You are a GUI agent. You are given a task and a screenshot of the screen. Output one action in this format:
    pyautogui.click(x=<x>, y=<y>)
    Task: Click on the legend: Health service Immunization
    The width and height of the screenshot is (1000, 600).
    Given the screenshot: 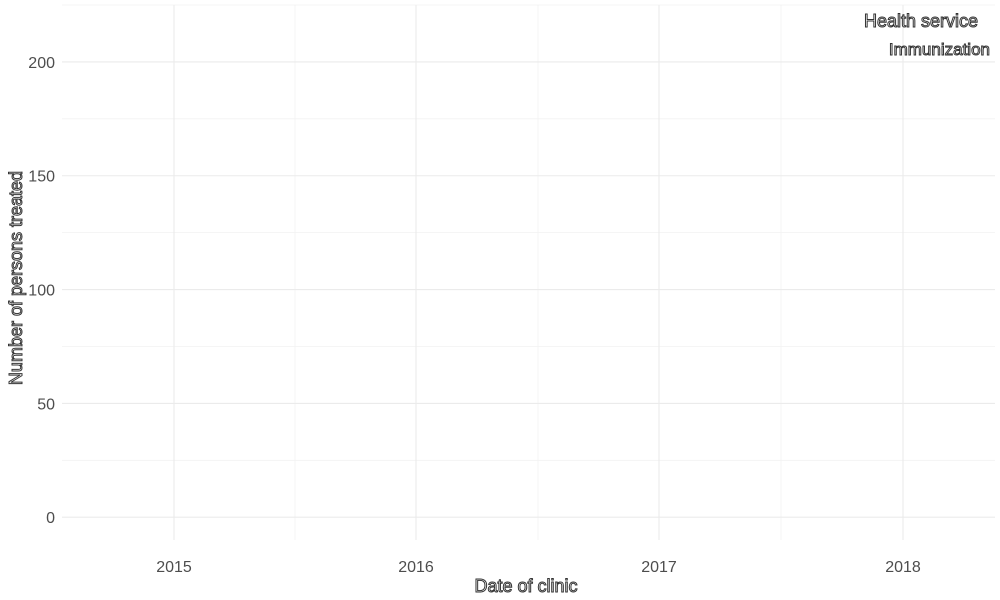 What is the action you would take?
    pyautogui.click(x=926, y=35)
    